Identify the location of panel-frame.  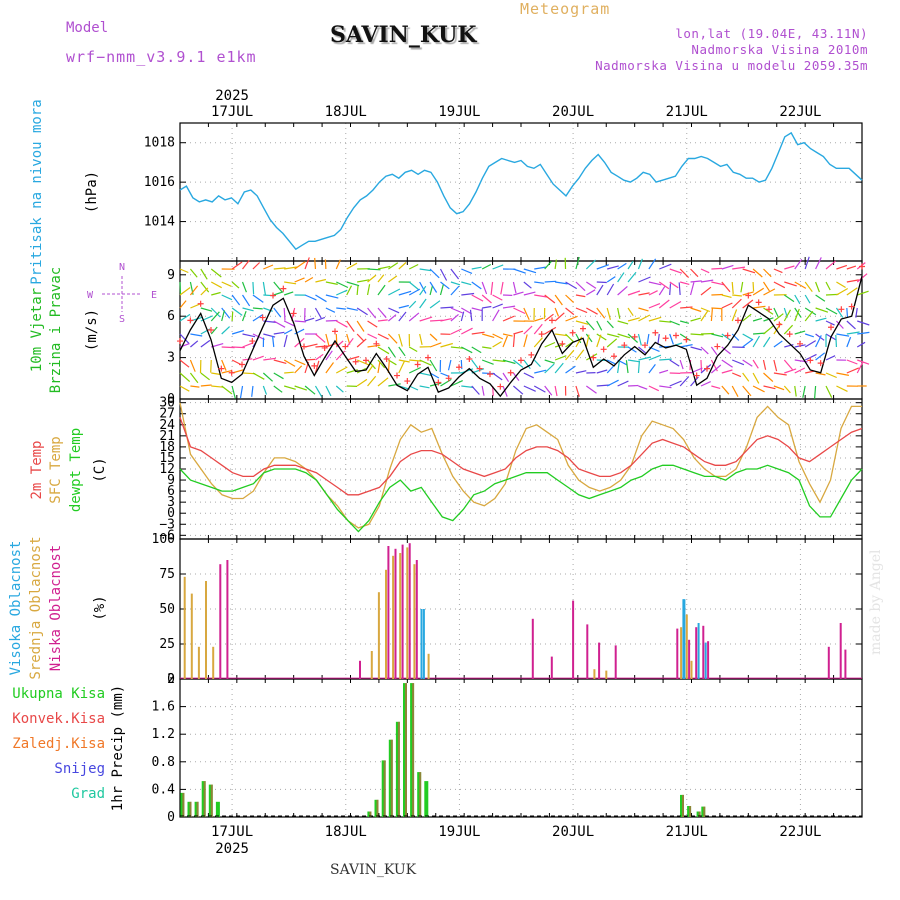
(521, 192).